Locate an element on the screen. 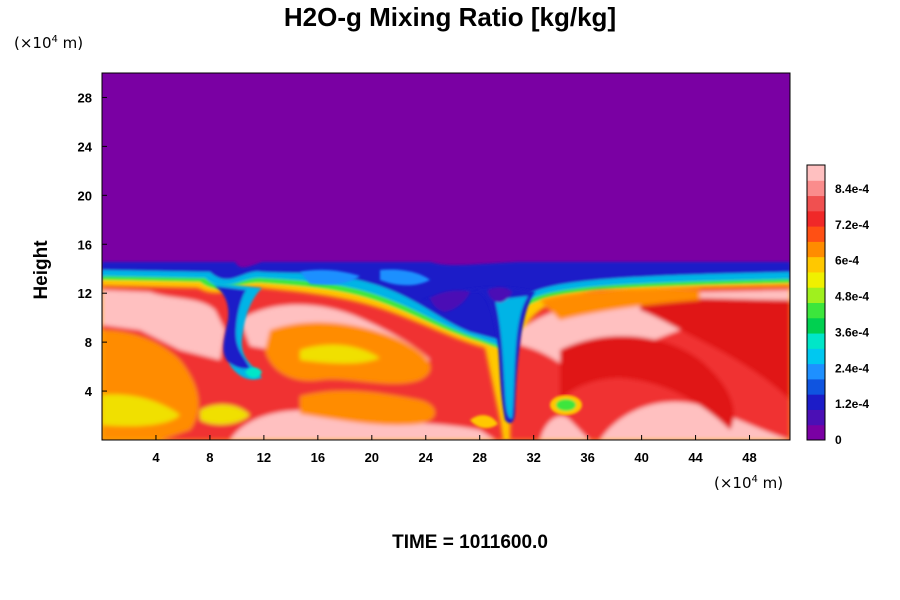  x-tick-label: 12 is located at coordinates (264, 457).